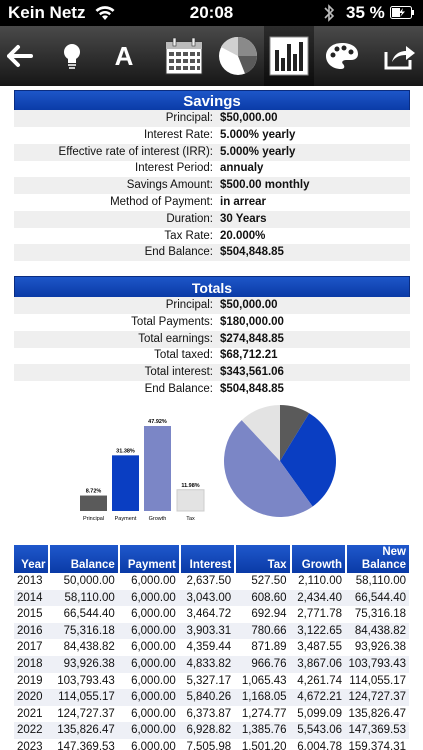  I want to click on table-cell: 3,867.06, so click(317, 664).